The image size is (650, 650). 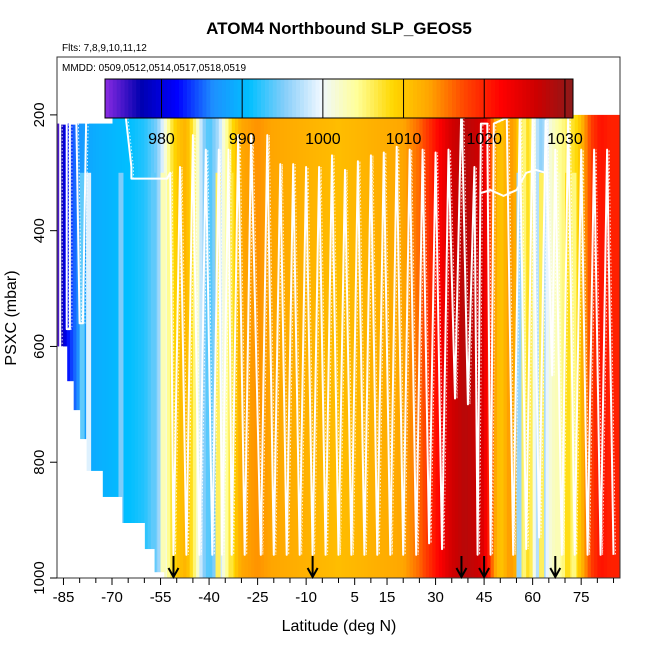 What do you see at coordinates (39, 346) in the screenshot?
I see `y-tick-label: 600` at bounding box center [39, 346].